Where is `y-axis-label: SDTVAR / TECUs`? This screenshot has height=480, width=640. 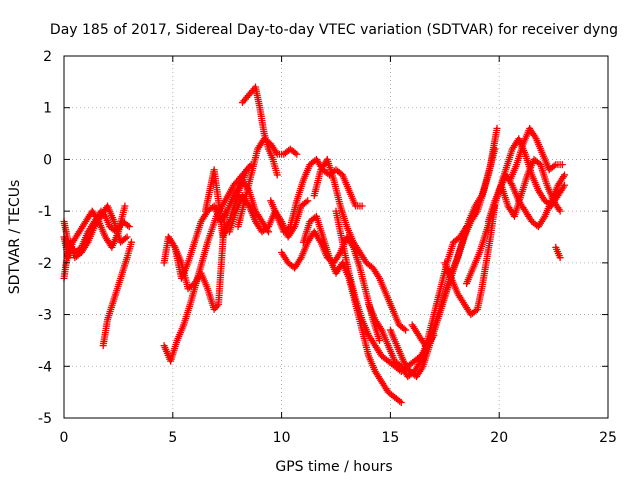 y-axis-label: SDTVAR / TECUs is located at coordinates (15, 237).